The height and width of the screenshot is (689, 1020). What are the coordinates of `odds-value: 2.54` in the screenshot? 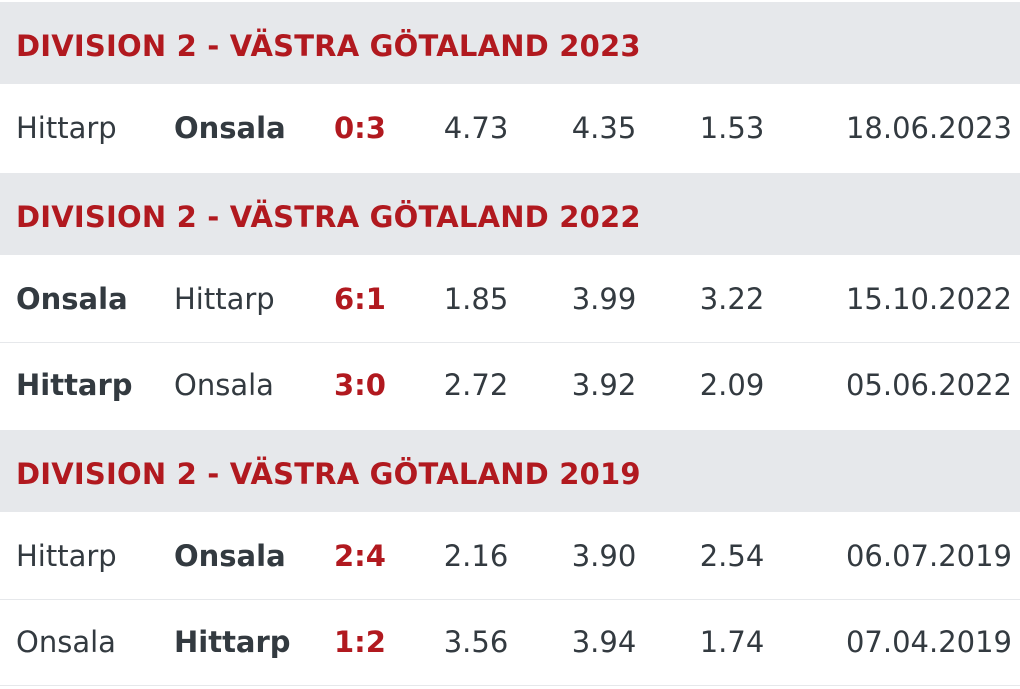 It's located at (732, 556).